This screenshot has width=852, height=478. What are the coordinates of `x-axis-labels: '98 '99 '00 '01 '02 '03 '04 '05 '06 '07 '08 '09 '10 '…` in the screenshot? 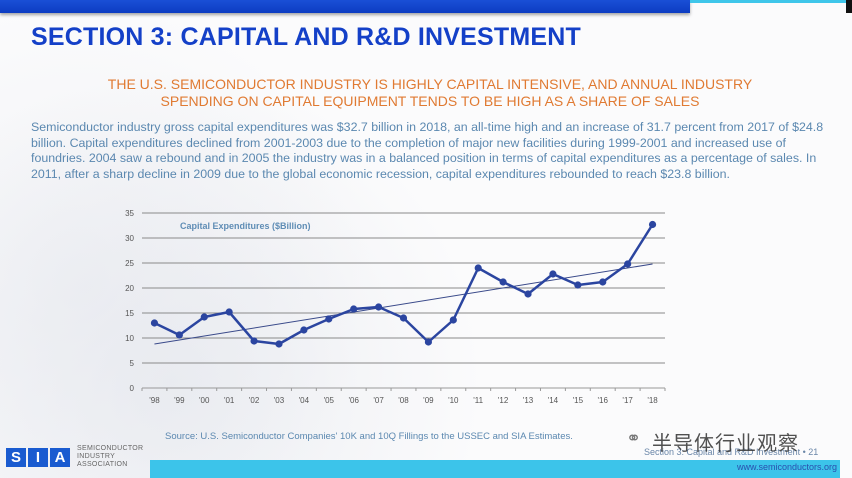 It's located at (403, 400).